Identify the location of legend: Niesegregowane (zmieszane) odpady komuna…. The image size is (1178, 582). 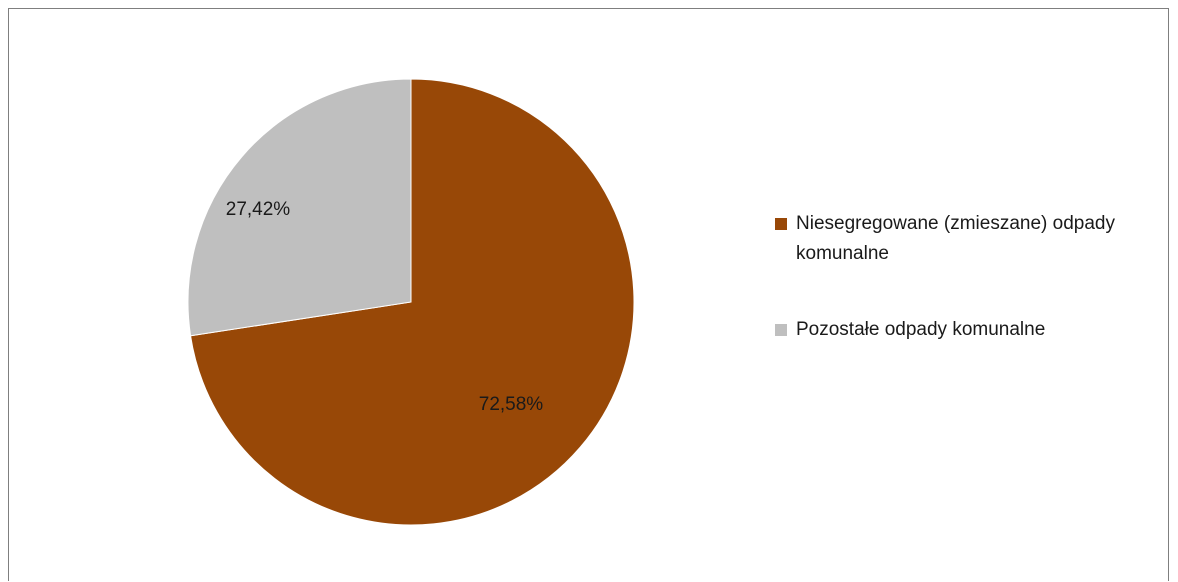
(955, 277).